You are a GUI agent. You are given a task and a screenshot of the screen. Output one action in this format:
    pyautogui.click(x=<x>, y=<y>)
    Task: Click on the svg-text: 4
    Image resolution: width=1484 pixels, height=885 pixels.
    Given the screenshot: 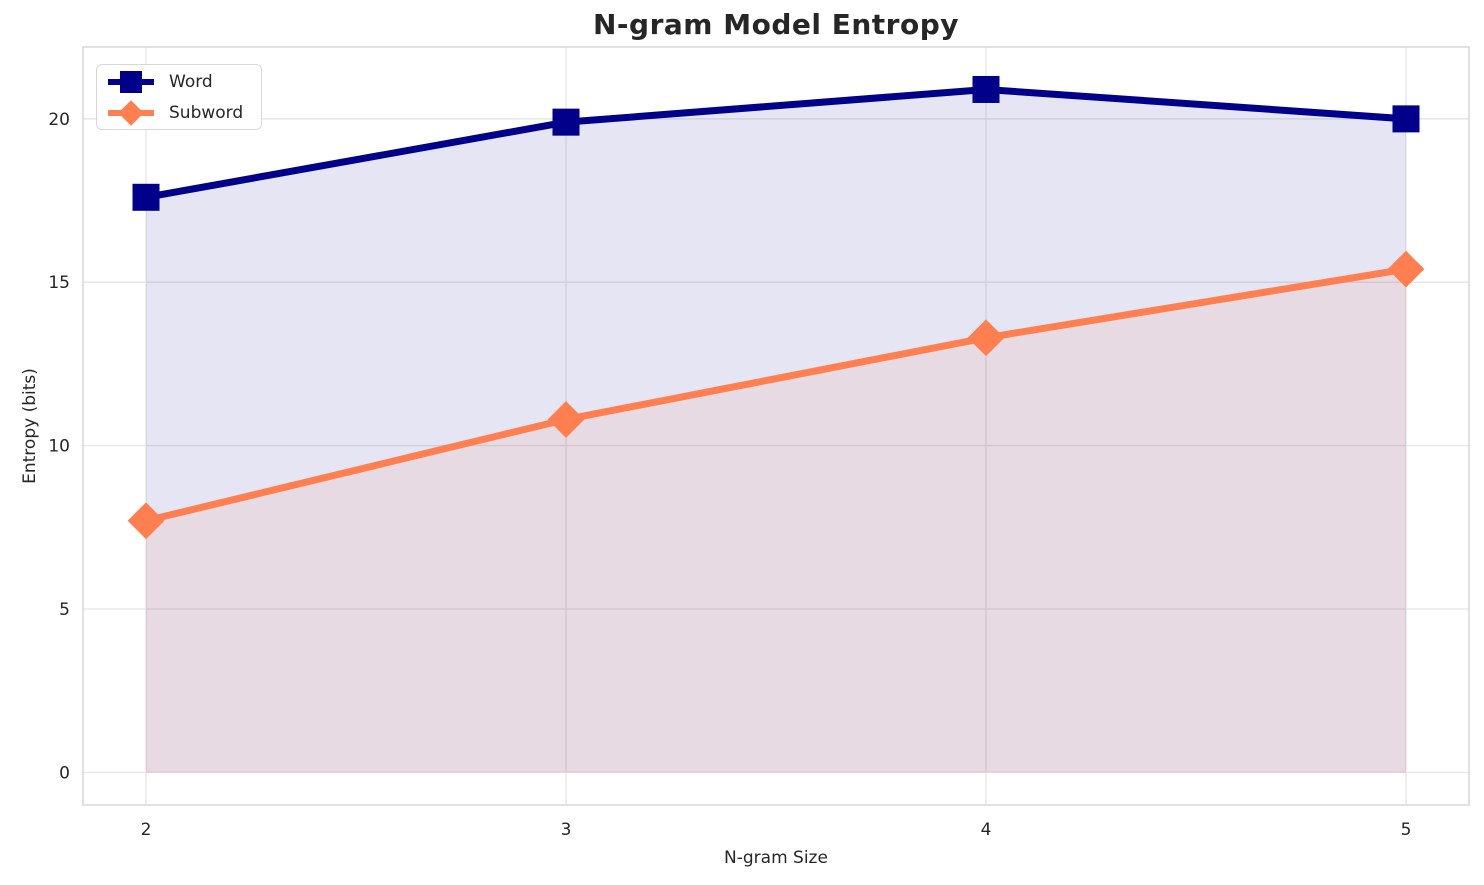 What is the action you would take?
    pyautogui.click(x=986, y=830)
    